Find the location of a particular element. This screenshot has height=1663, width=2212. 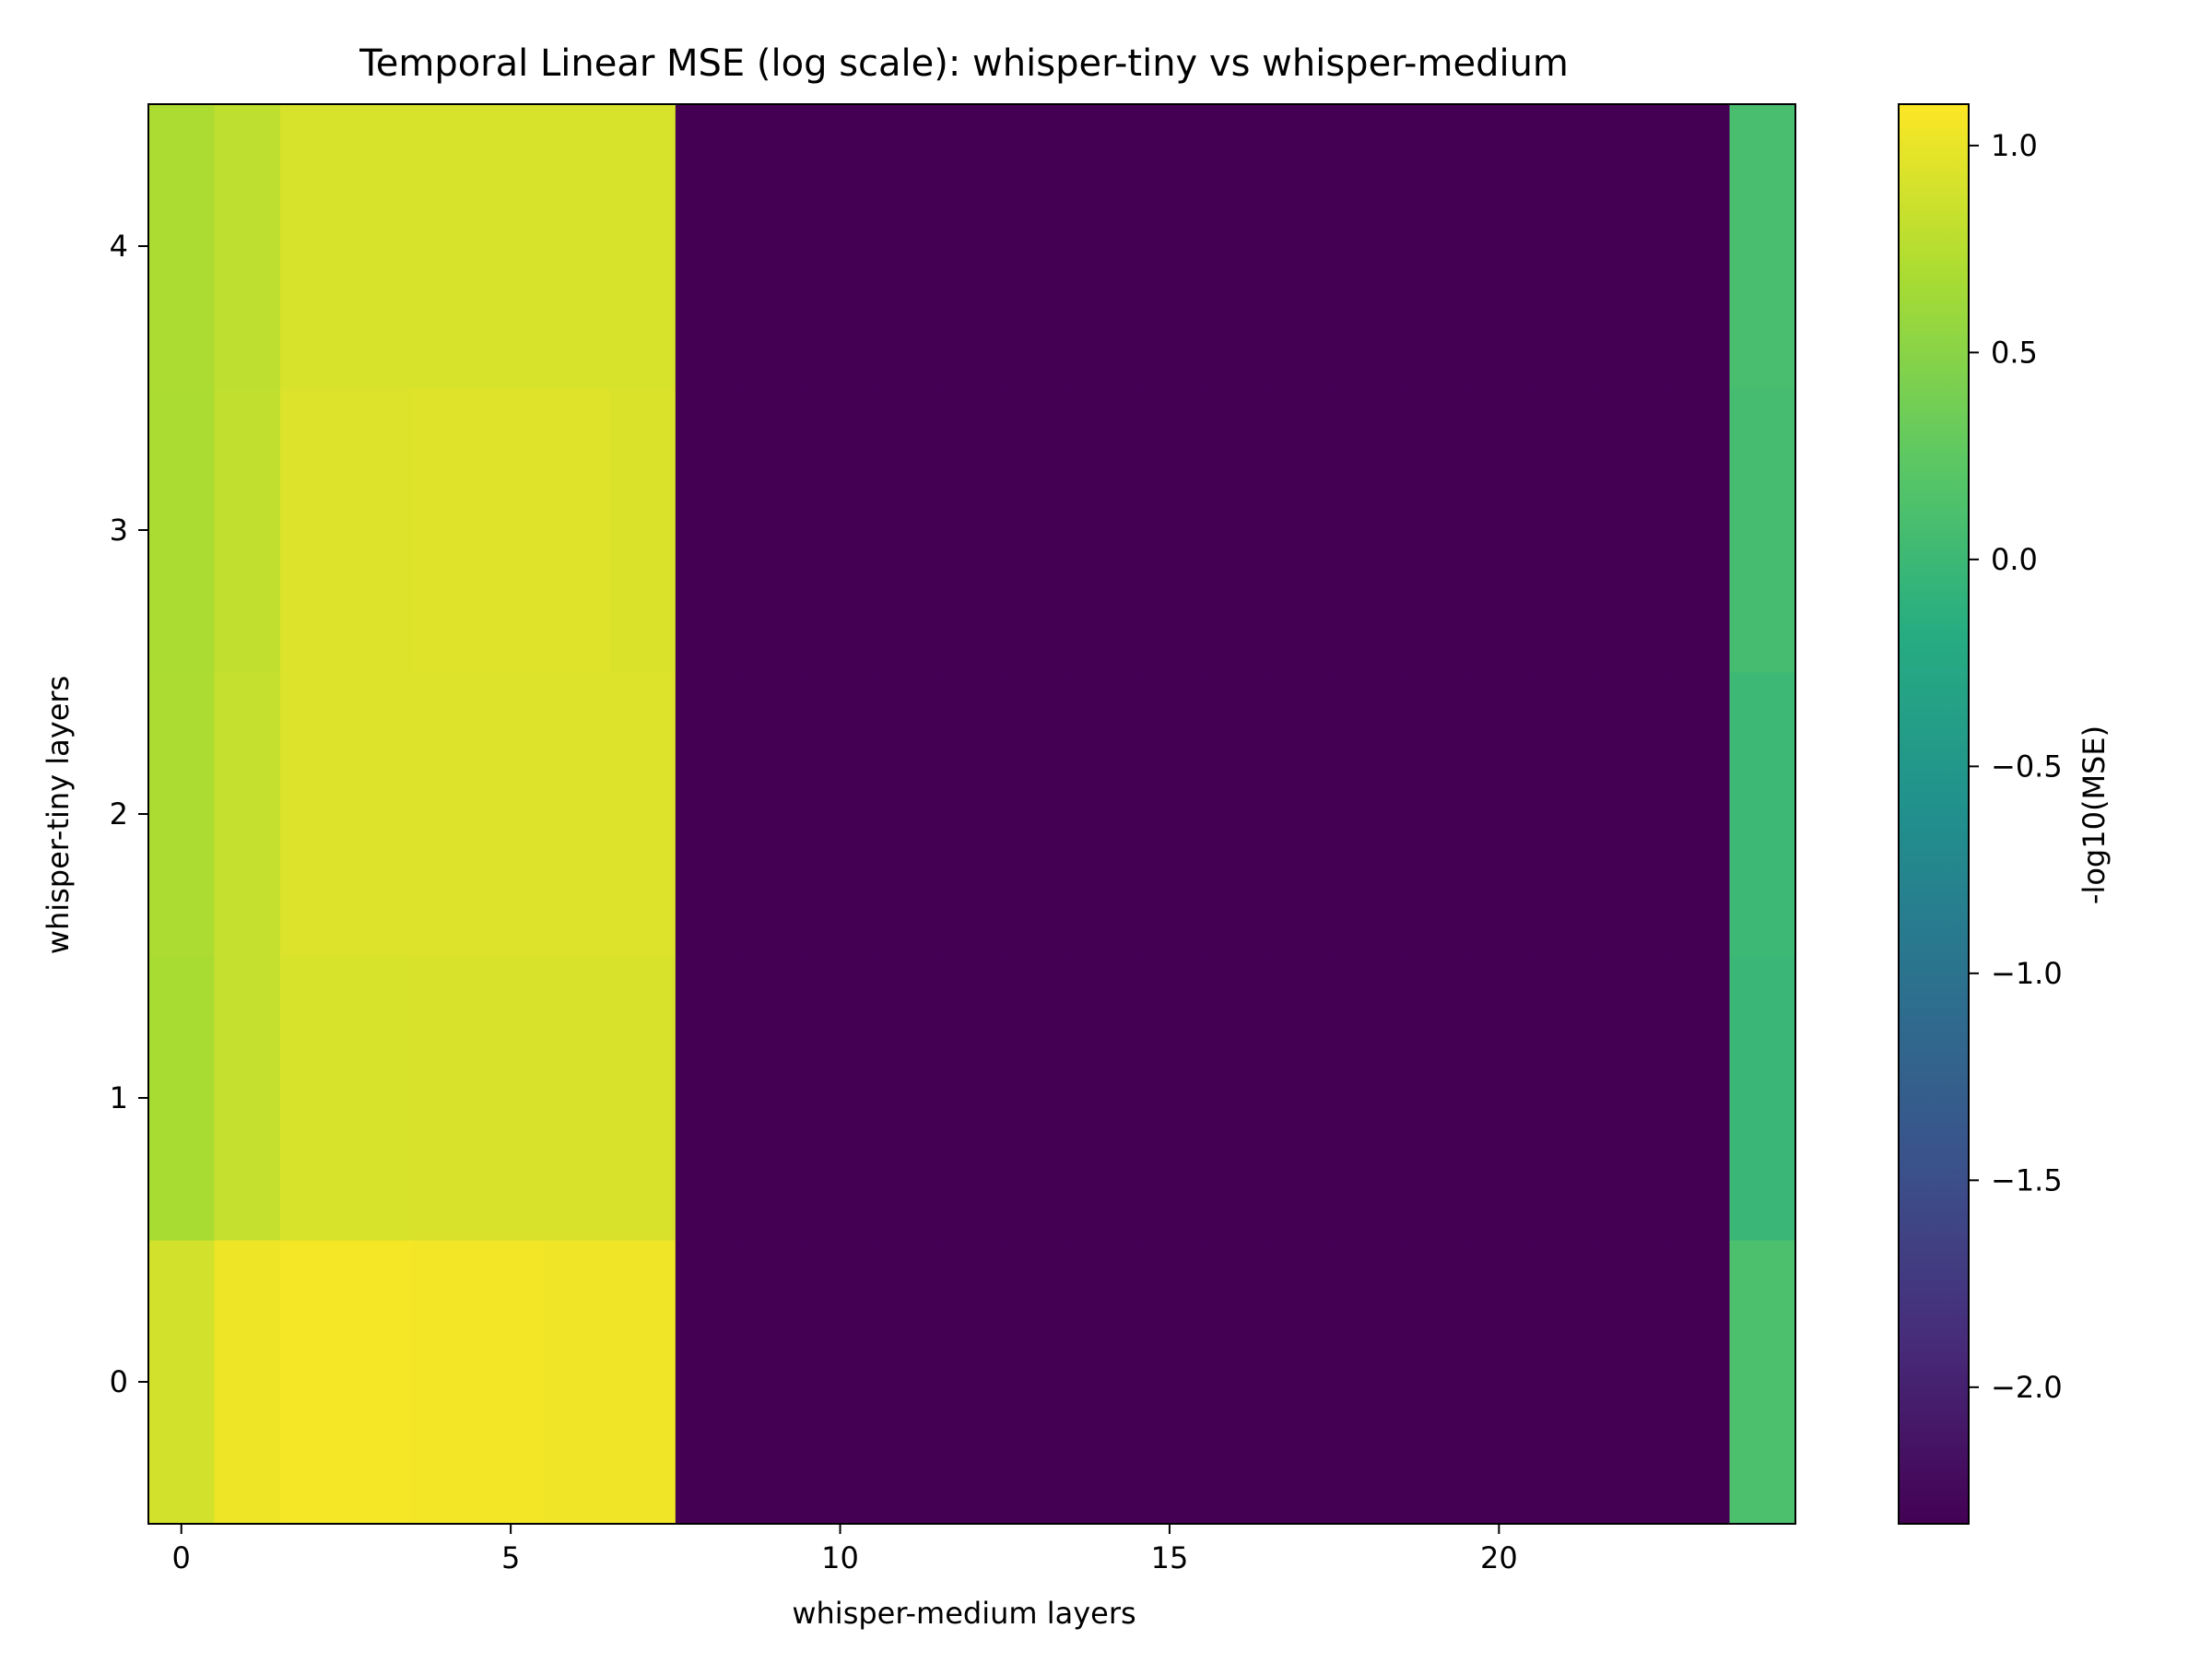

colorbar-frame is located at coordinates (1934, 814).